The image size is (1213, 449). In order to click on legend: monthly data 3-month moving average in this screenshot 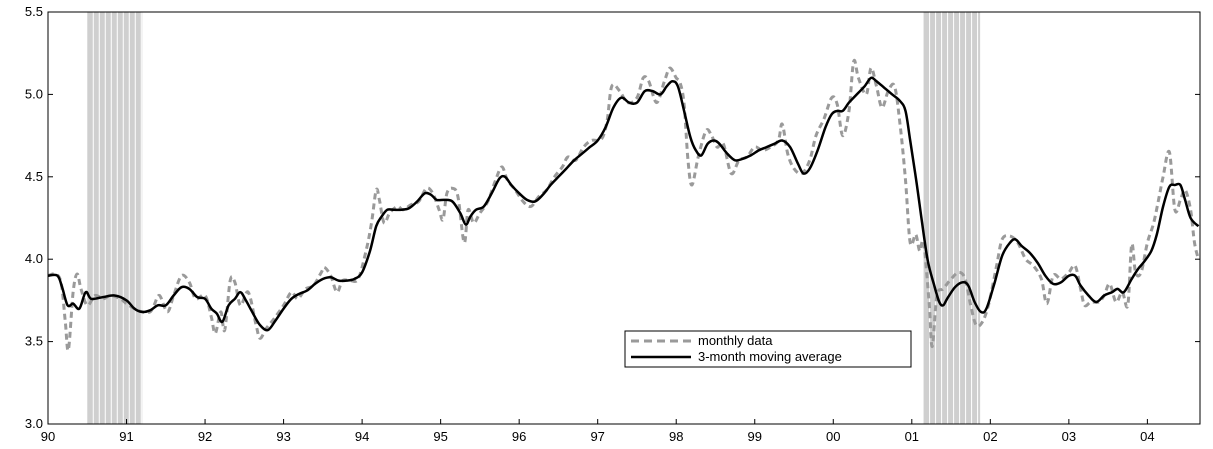, I will do `click(768, 349)`.